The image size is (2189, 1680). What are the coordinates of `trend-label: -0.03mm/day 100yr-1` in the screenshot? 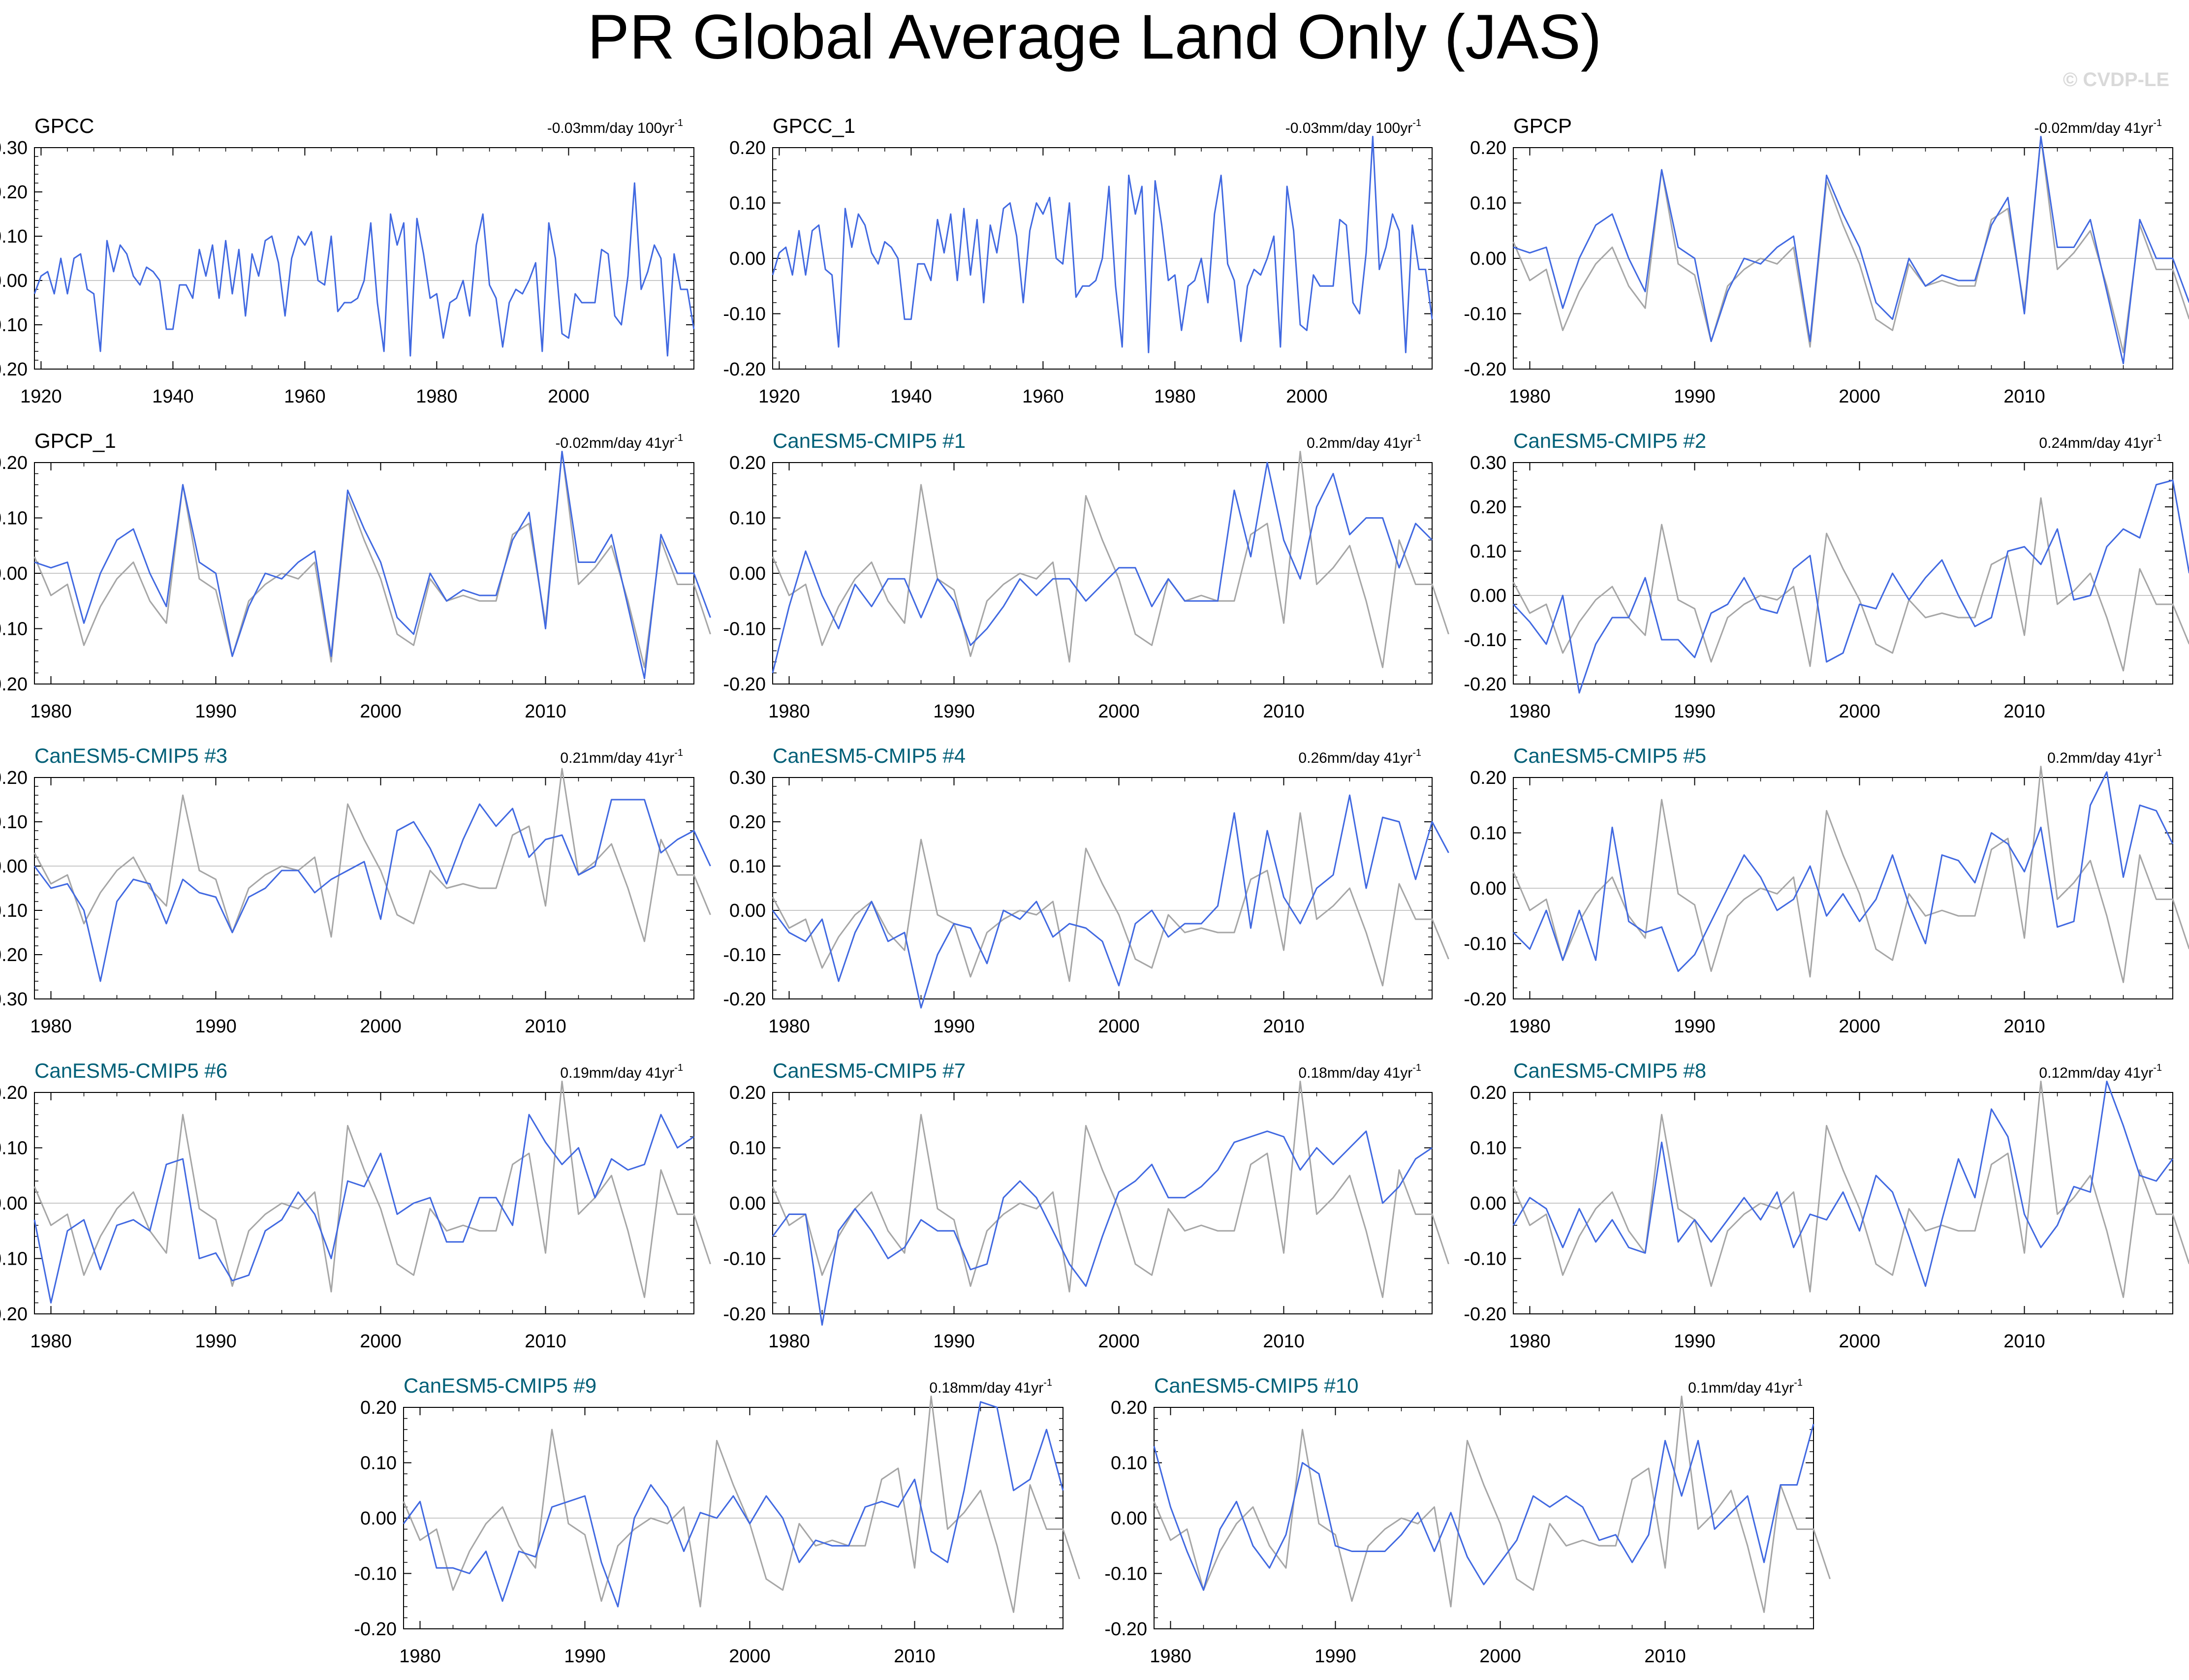 It's located at (615, 127).